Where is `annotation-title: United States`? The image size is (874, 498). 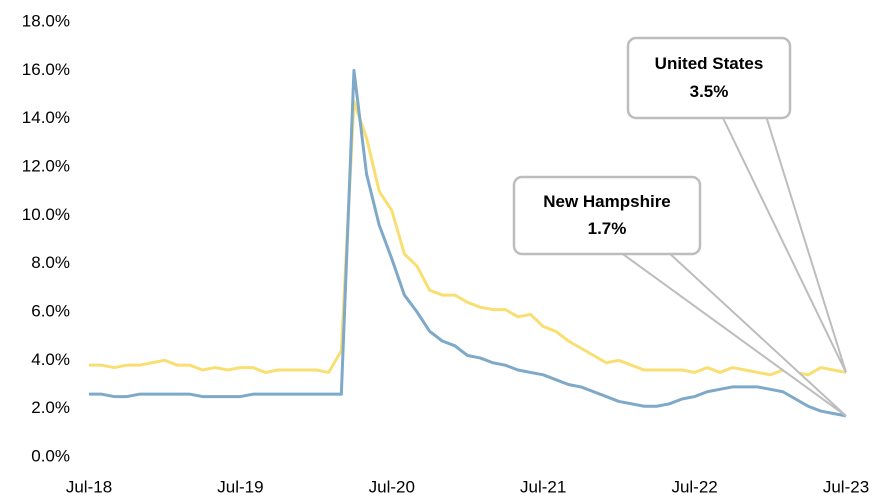
annotation-title: United States is located at coordinates (709, 63).